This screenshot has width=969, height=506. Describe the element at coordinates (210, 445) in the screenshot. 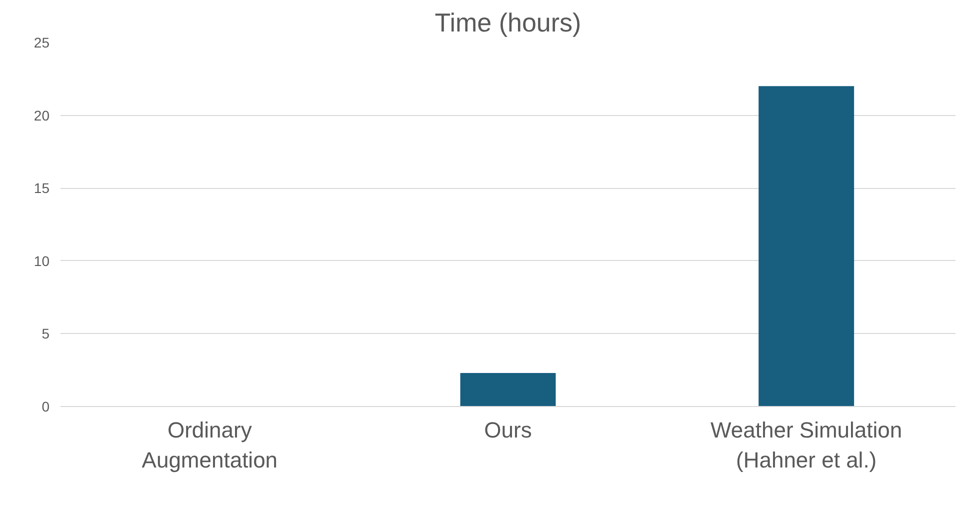

I see `x-tick-label: Ordinary Augmentation` at that location.